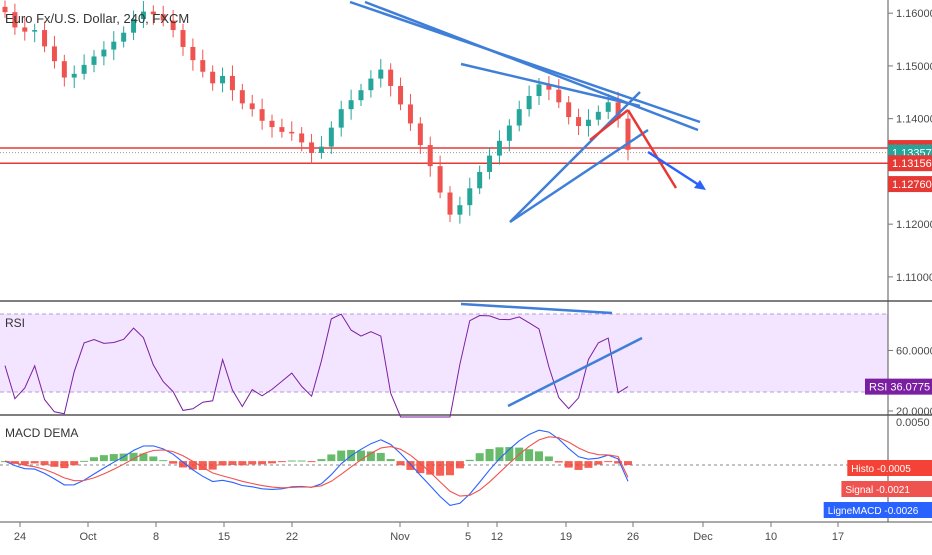 This screenshot has width=932, height=555. I want to click on rsi-tick-label: 60.0000, so click(914, 351).